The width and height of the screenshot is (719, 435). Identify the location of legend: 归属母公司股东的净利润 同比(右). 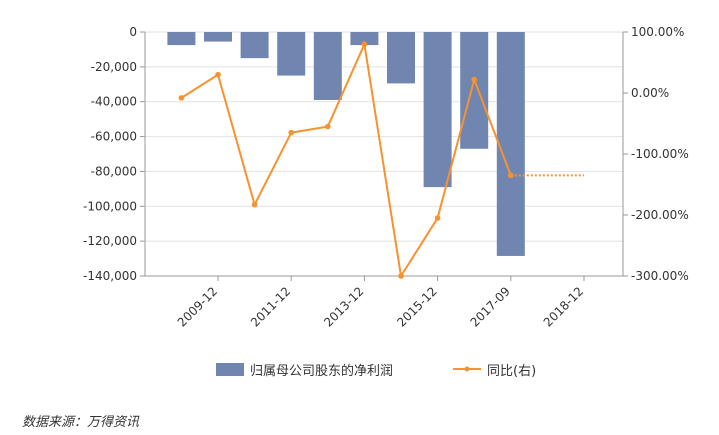
(376, 371).